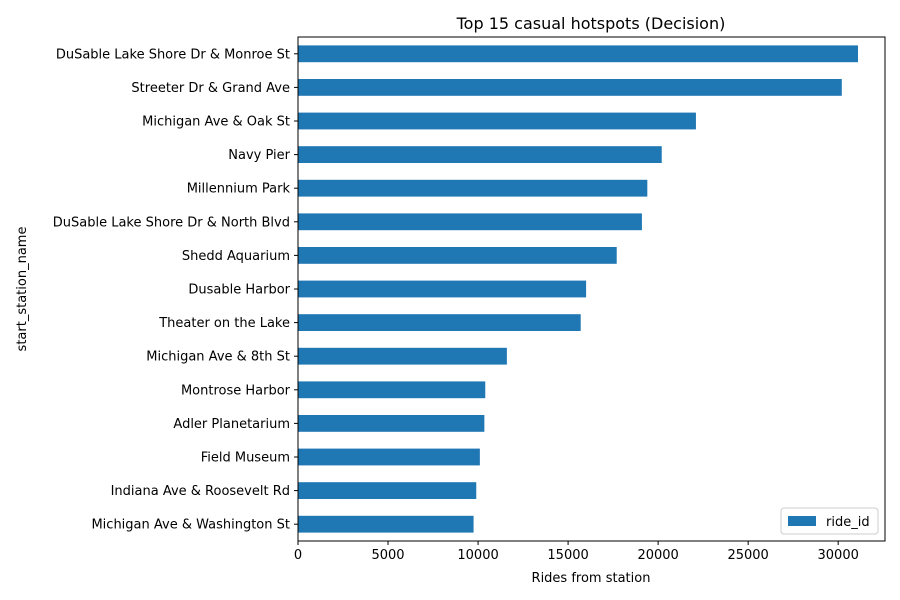 This screenshot has height=600, width=900. Describe the element at coordinates (259, 155) in the screenshot. I see `y-tick-label: Navy Pier` at that location.